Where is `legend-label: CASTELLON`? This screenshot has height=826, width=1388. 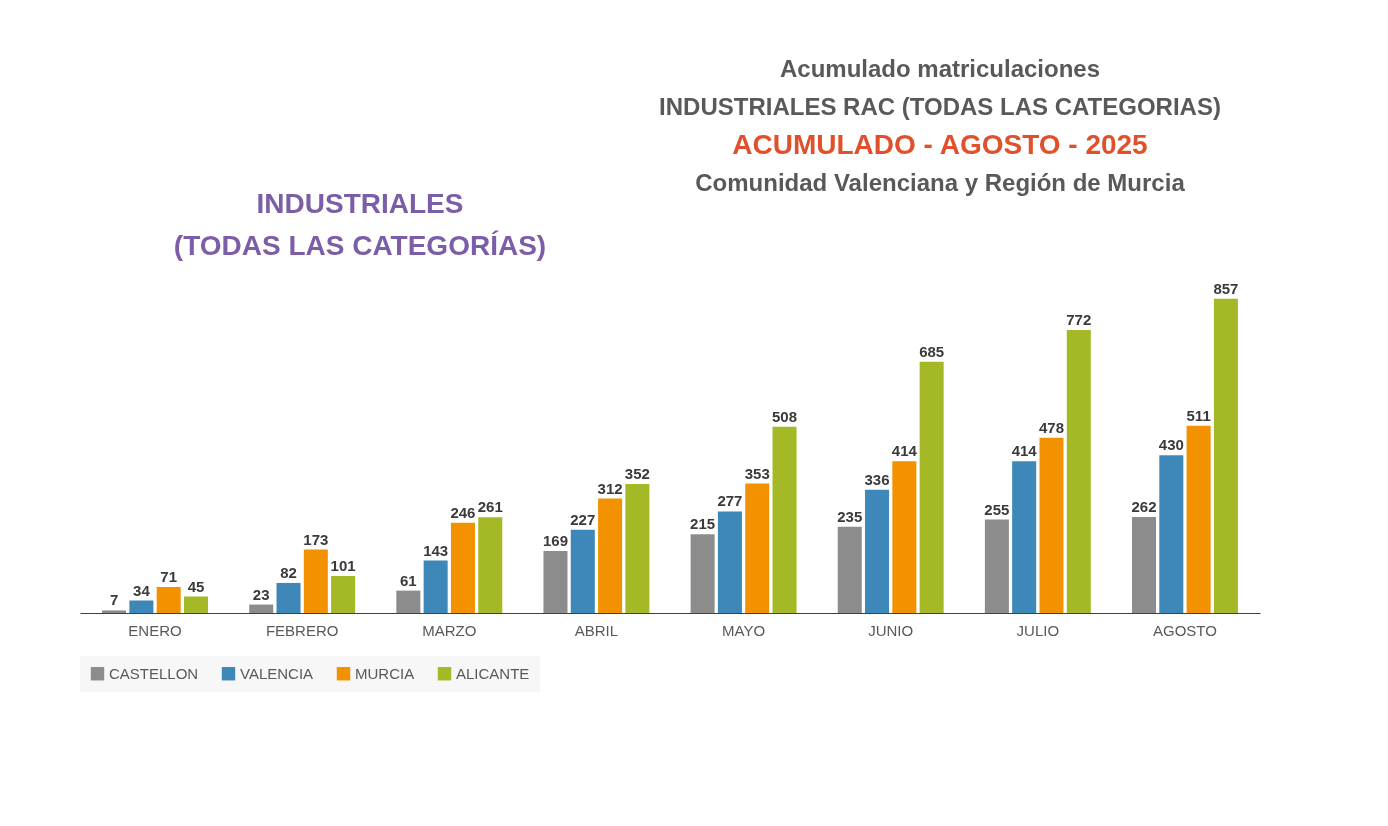 legend-label: CASTELLON is located at coordinates (154, 673).